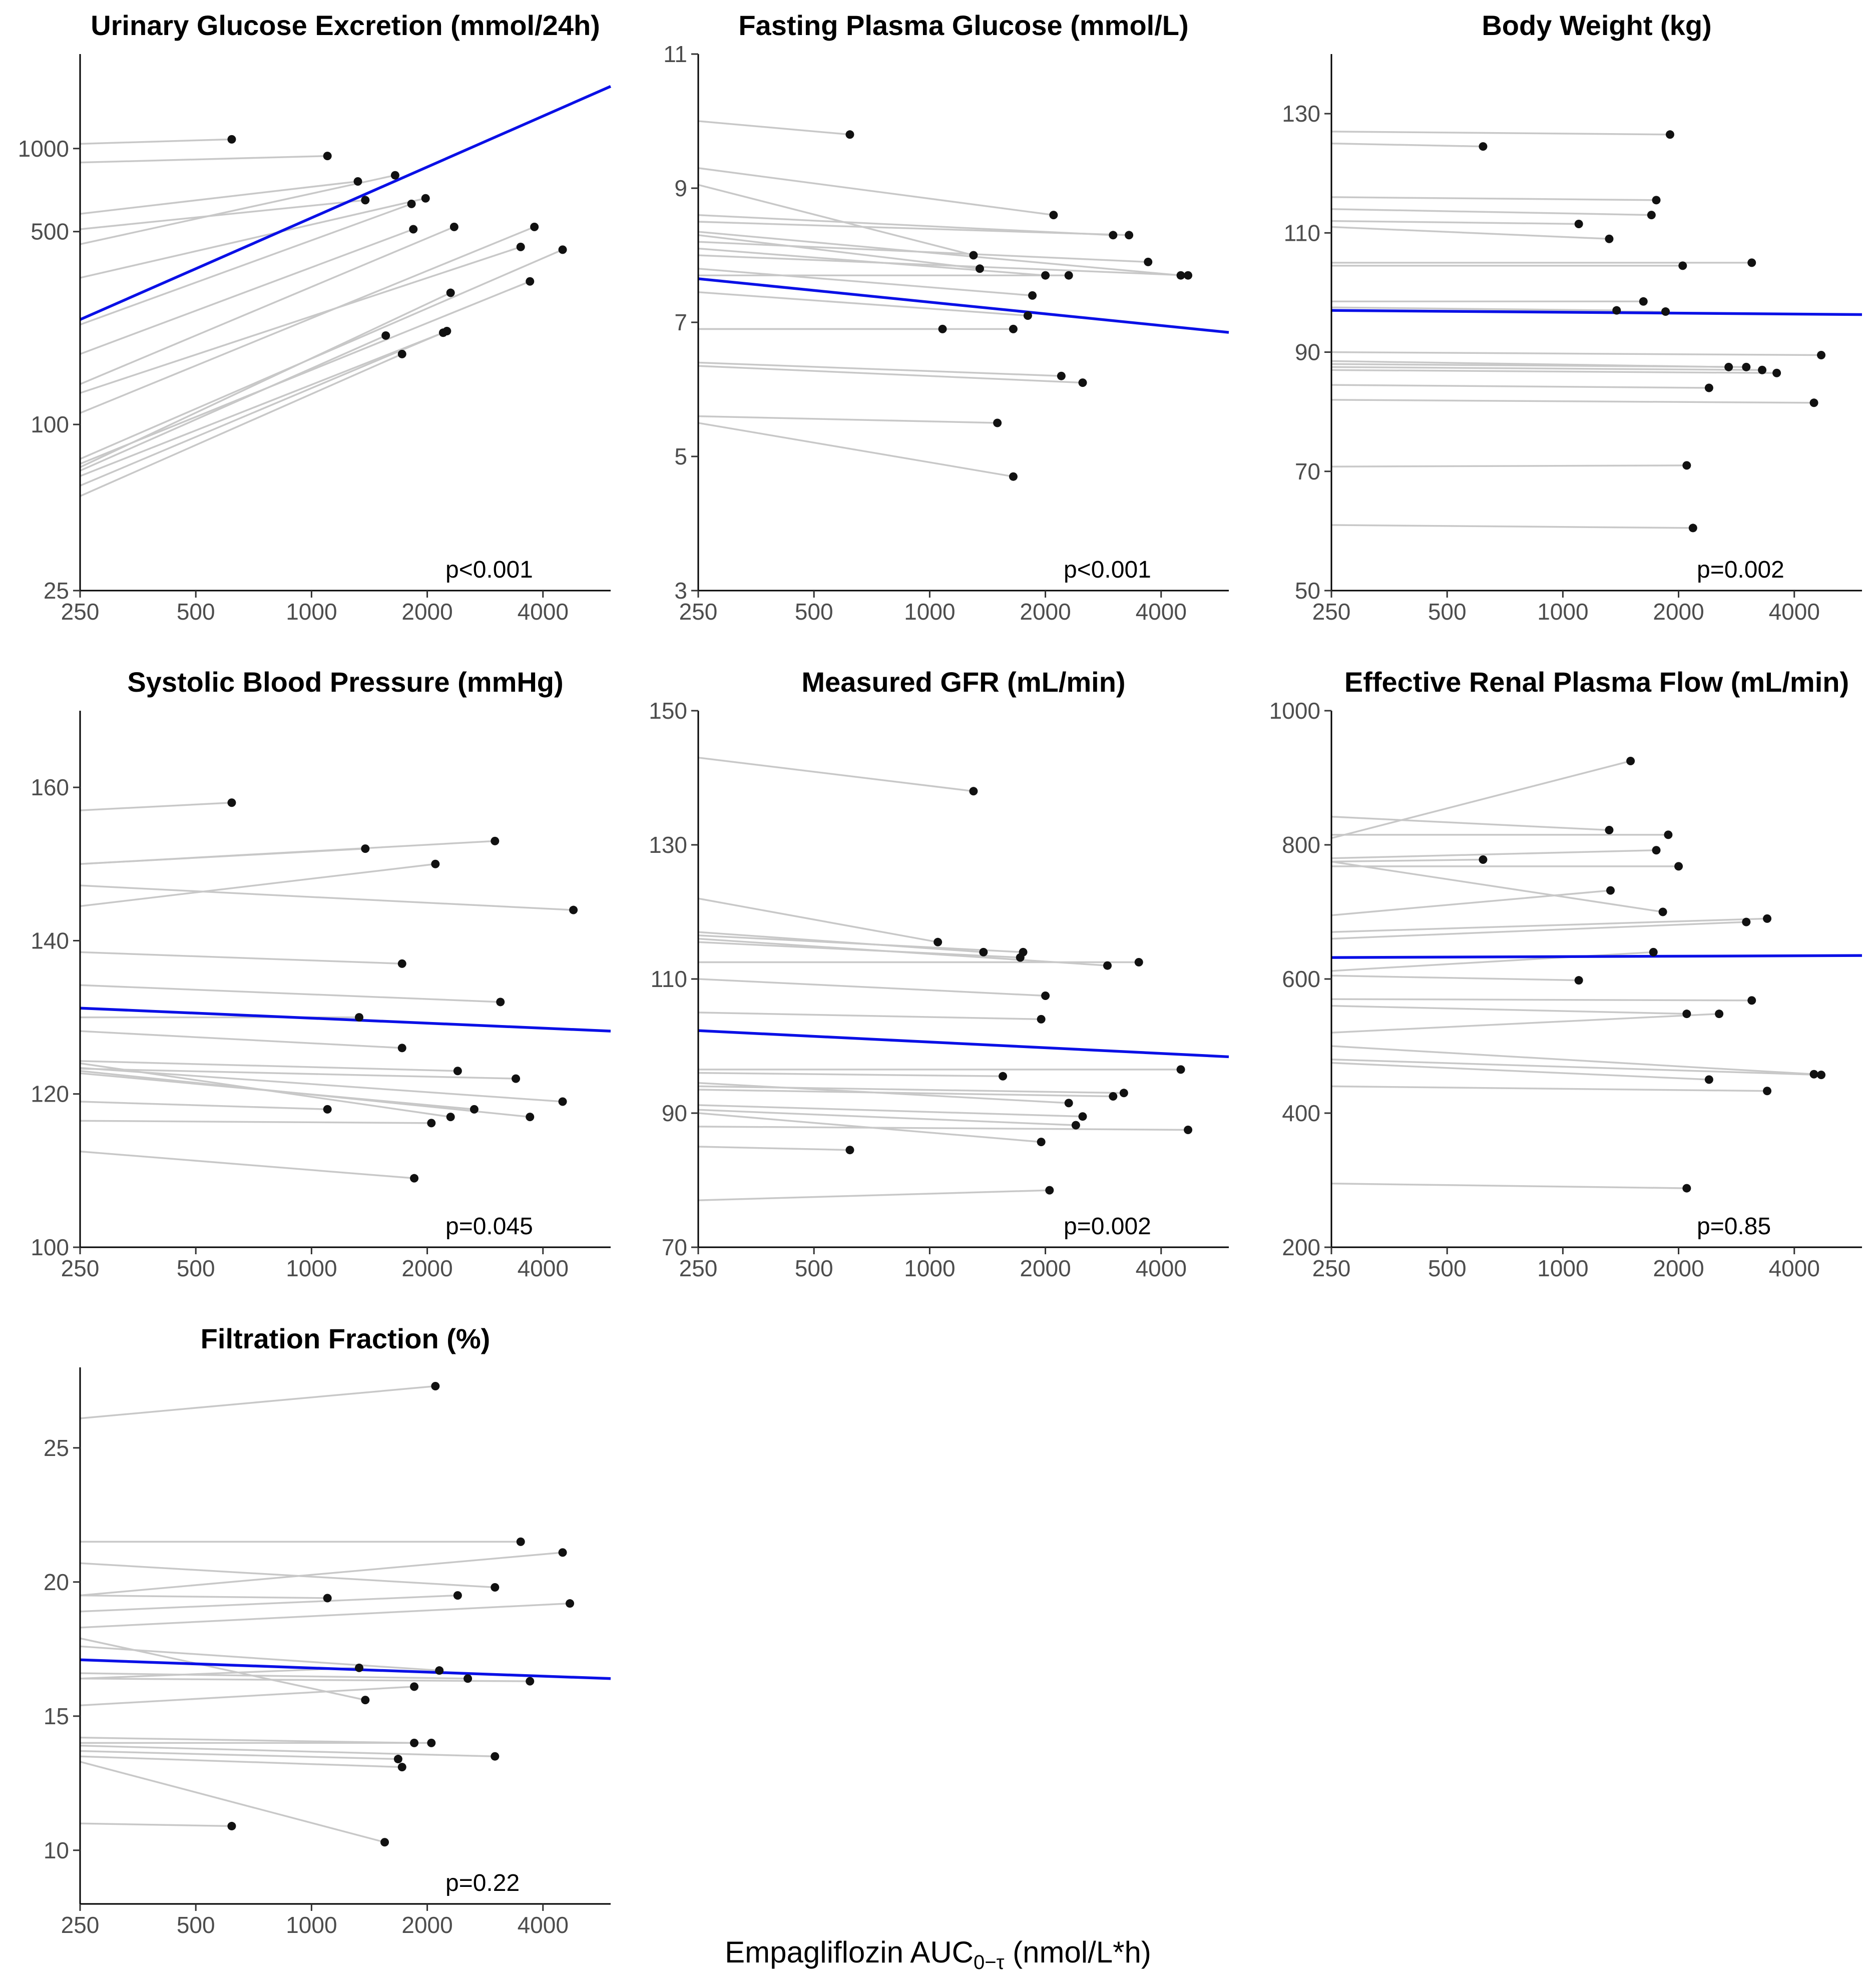 The height and width of the screenshot is (1988, 1876). What do you see at coordinates (1301, 845) in the screenshot?
I see `y-tick-label: 800` at bounding box center [1301, 845].